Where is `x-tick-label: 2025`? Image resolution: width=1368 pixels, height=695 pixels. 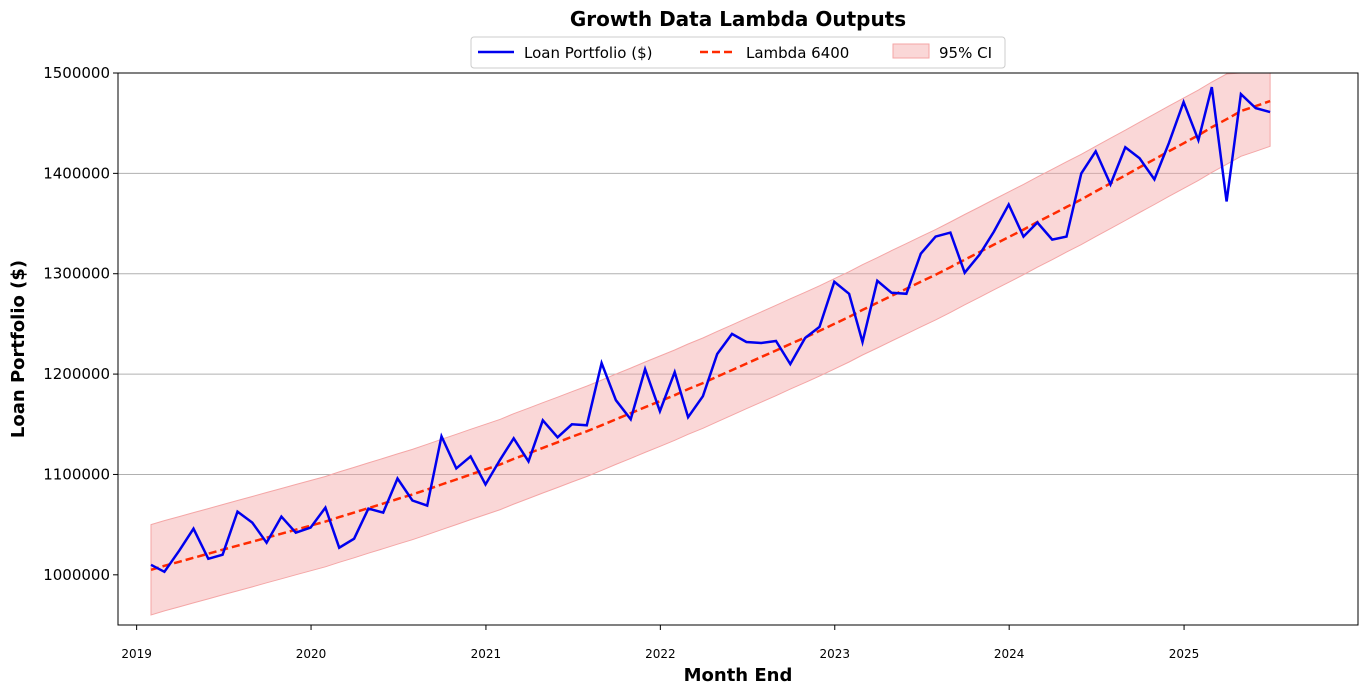 x-tick-label: 2025 is located at coordinates (1184, 654).